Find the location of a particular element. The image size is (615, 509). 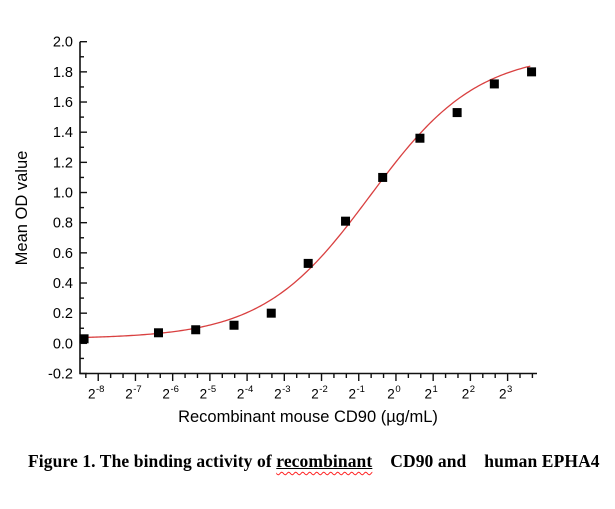

y-tick-label: 1.0 is located at coordinates (63, 194).